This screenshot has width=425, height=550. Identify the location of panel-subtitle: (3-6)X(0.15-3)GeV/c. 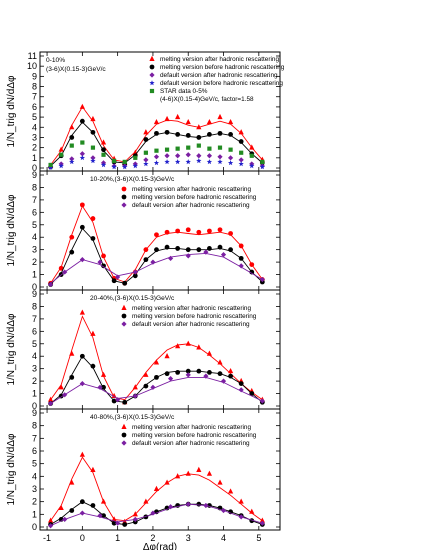
(76, 69).